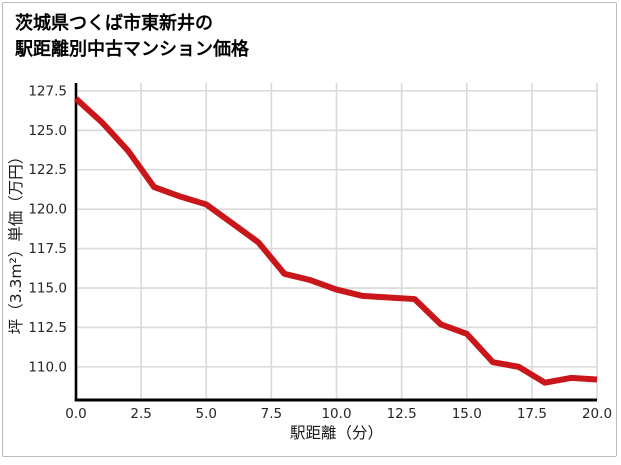  Describe the element at coordinates (467, 414) in the screenshot. I see `x-tick-label: 15.0` at that location.